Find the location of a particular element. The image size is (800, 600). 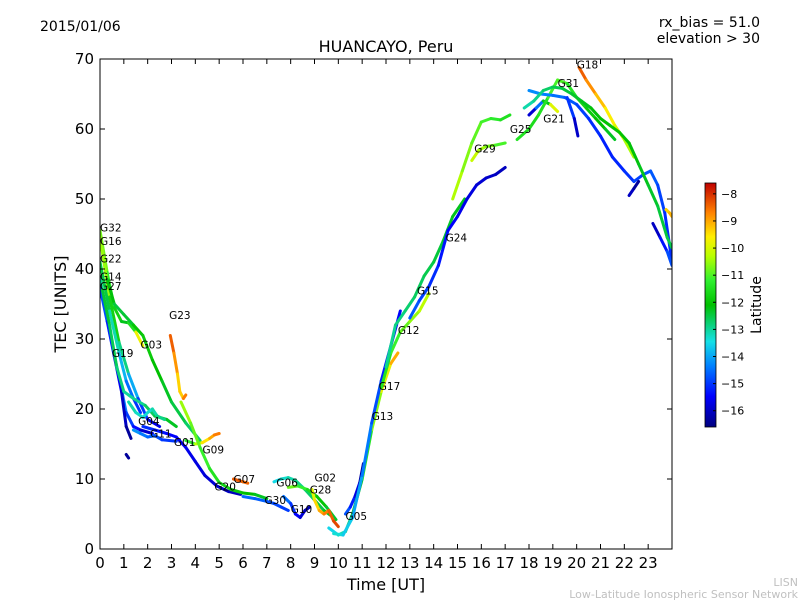

colorbar-tick-label: −10 is located at coordinates (732, 248).